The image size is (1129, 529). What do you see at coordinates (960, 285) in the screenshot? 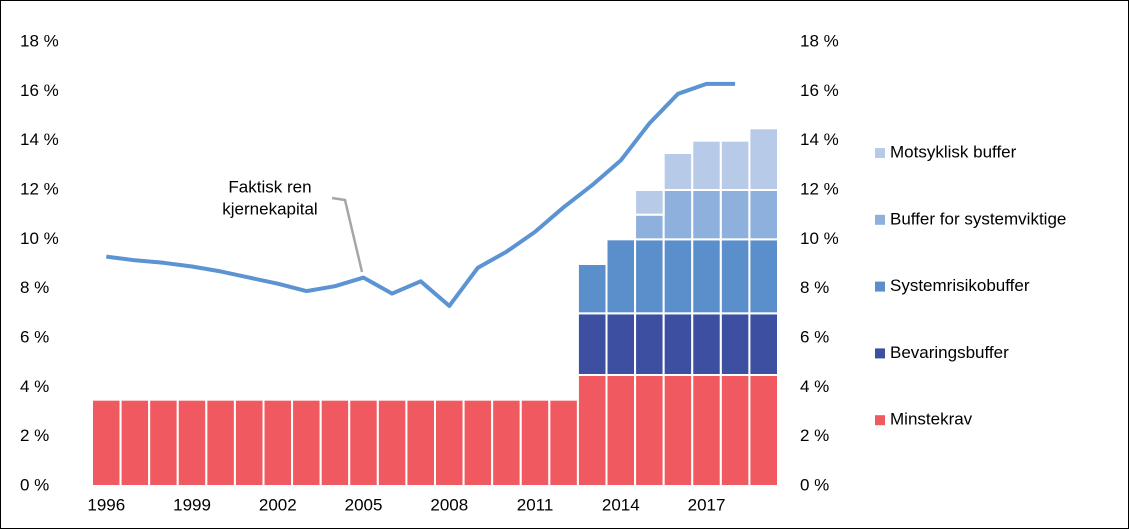
I see `legend-label: Systemrisikobuffer` at bounding box center [960, 285].